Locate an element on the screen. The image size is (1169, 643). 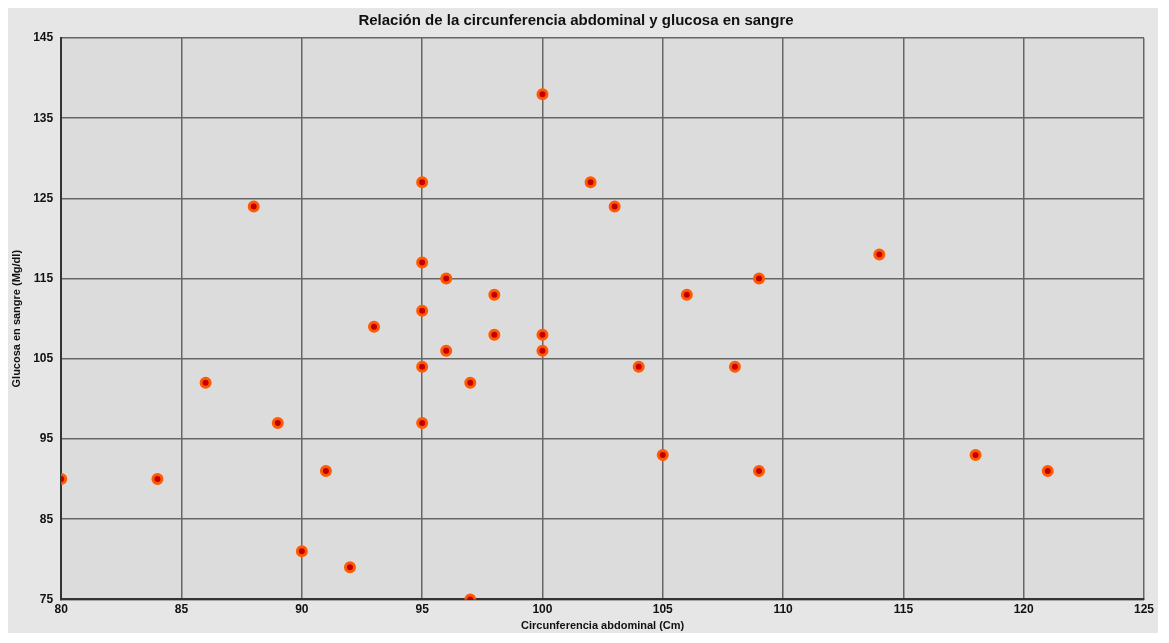
x-tick-label: 95 is located at coordinates (422, 608).